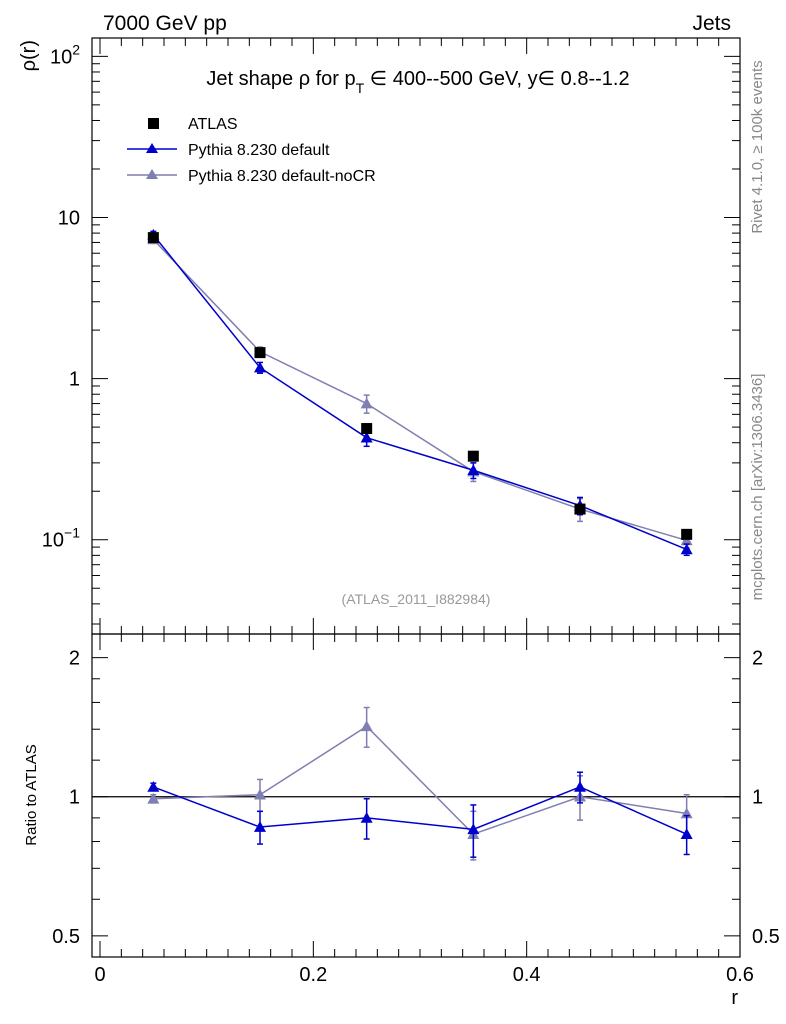 The width and height of the screenshot is (786, 1024). What do you see at coordinates (757, 146) in the screenshot?
I see `rivet-version-label: Rivet 4.1.0, ≥ 100k events` at bounding box center [757, 146].